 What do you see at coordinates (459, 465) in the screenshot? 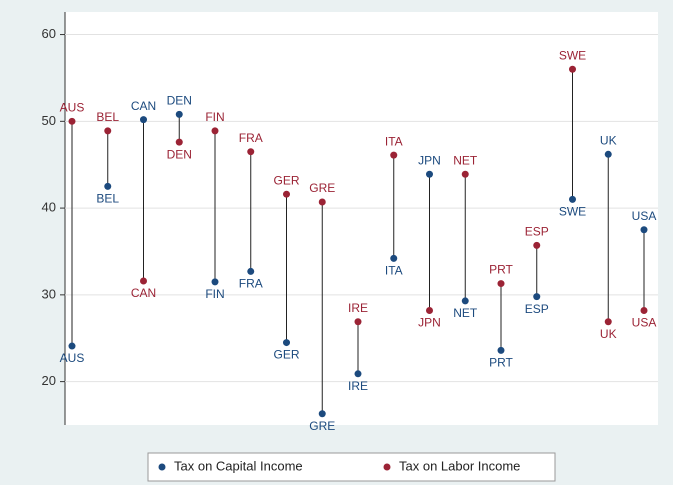
I see `legend-label: Tax on Labor Income` at bounding box center [459, 465].